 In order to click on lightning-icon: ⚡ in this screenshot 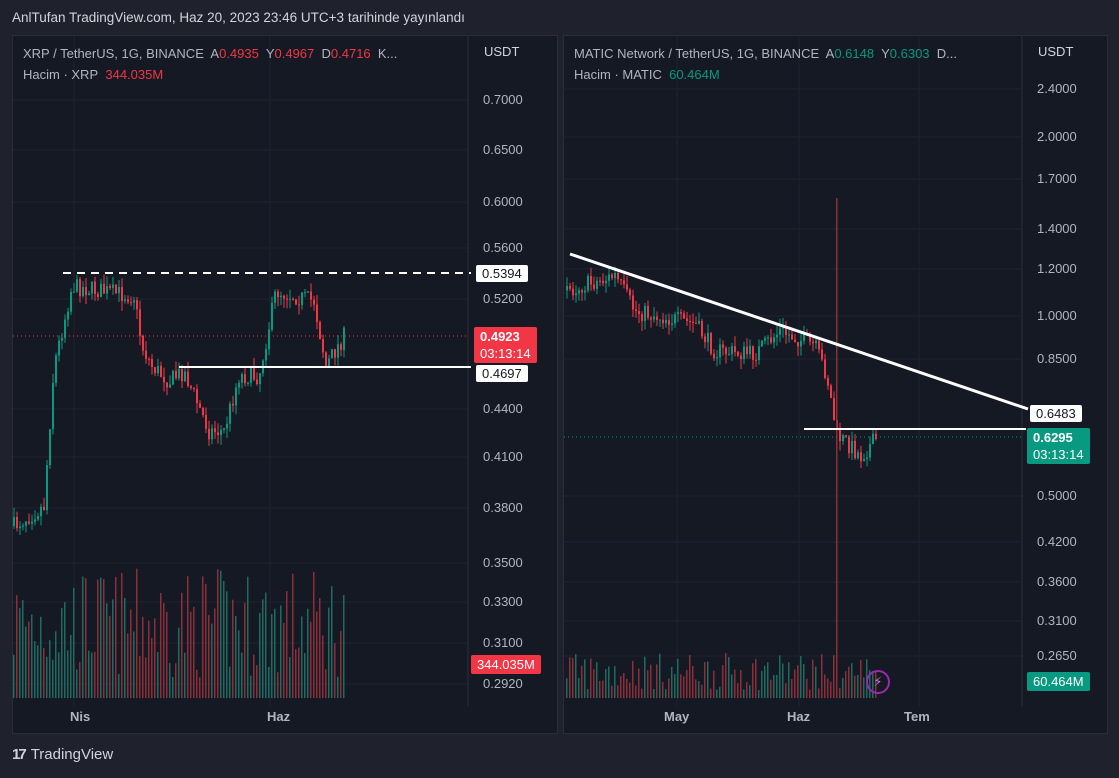, I will do `click(878, 682)`.